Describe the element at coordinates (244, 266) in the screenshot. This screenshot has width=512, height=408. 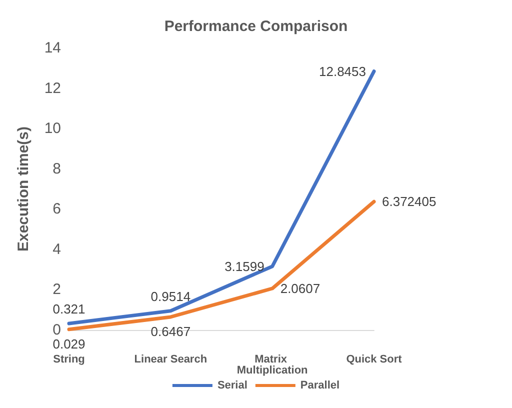
I see `data-label: 3.1599` at that location.